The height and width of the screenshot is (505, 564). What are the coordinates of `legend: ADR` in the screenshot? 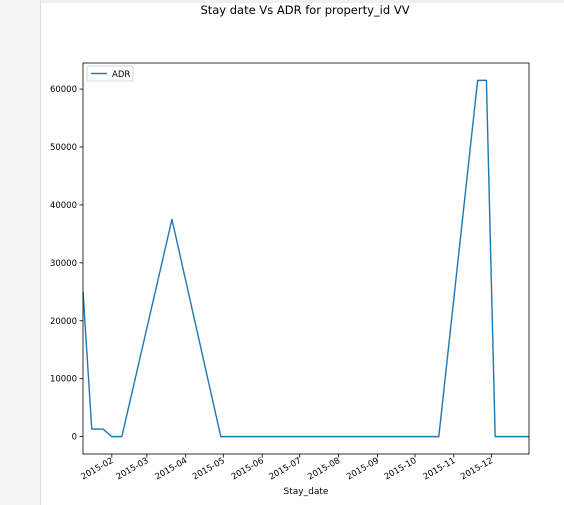 It's located at (110, 73).